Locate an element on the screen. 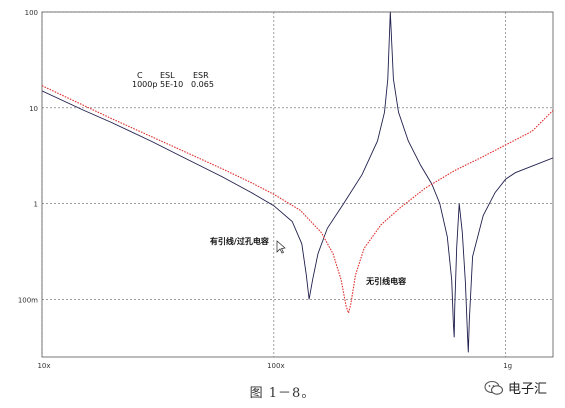 The height and width of the screenshot is (408, 565). y-tick-label: 1 is located at coordinates (36, 205).